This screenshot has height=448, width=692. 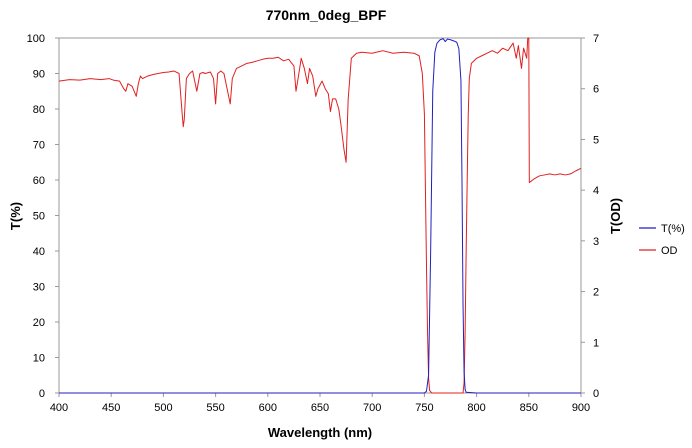 What do you see at coordinates (669, 251) in the screenshot?
I see `legend-label: OD` at bounding box center [669, 251].